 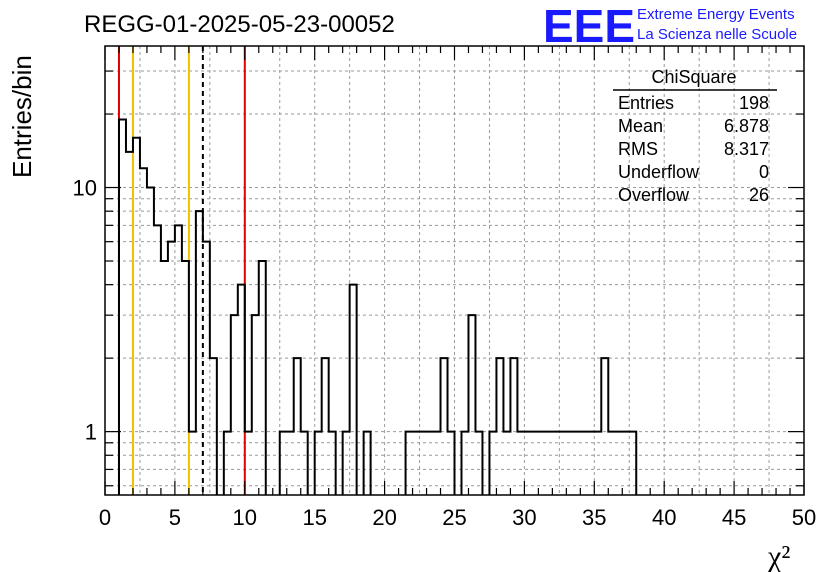 What do you see at coordinates (746, 126) in the screenshot?
I see `stats-value: 6.878` at bounding box center [746, 126].